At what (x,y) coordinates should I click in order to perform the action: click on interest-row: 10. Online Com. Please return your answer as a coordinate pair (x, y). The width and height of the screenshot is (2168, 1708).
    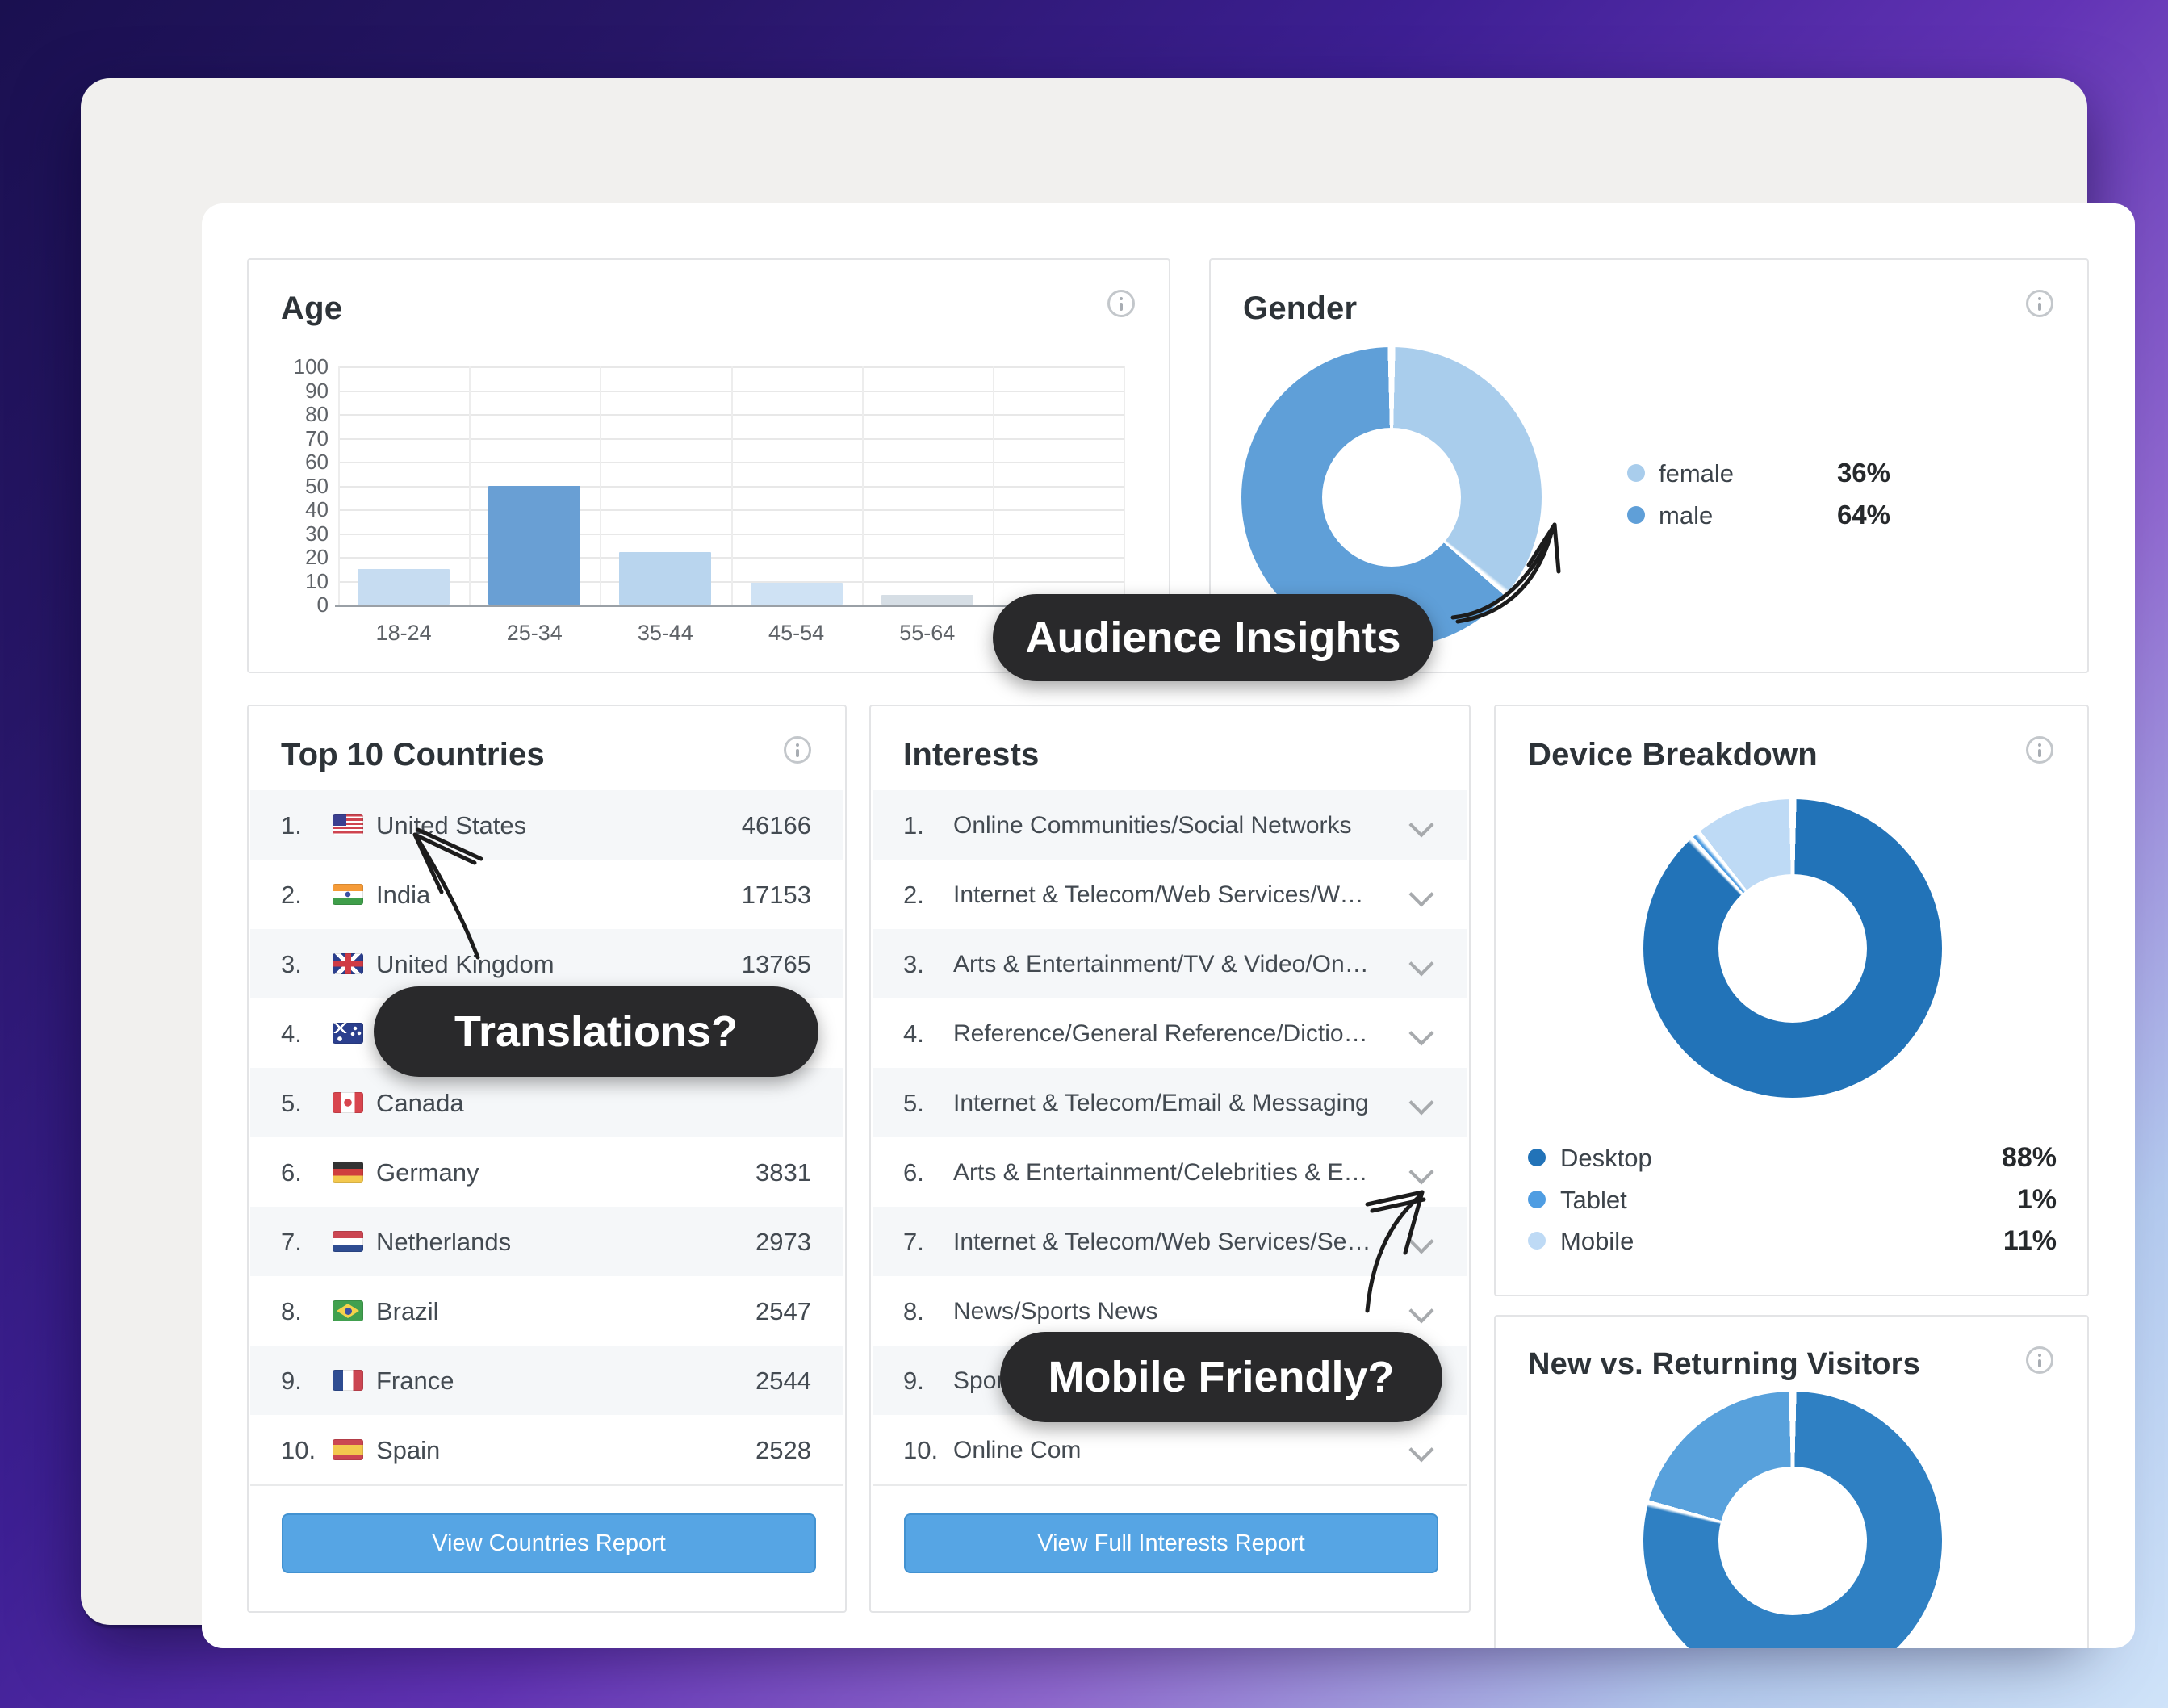
    Looking at the image, I should click on (1170, 1450).